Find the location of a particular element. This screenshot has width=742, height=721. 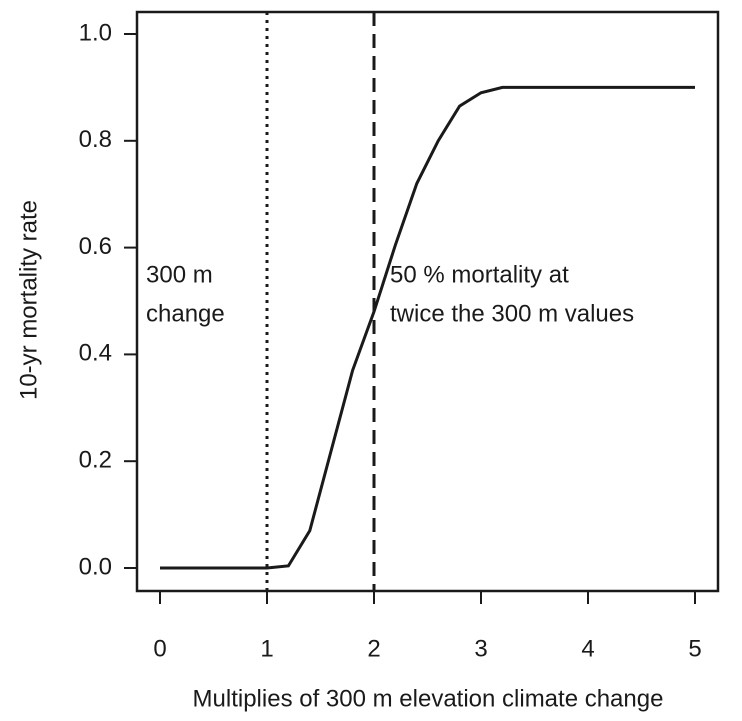

x-tick-label: 4 is located at coordinates (587, 648).